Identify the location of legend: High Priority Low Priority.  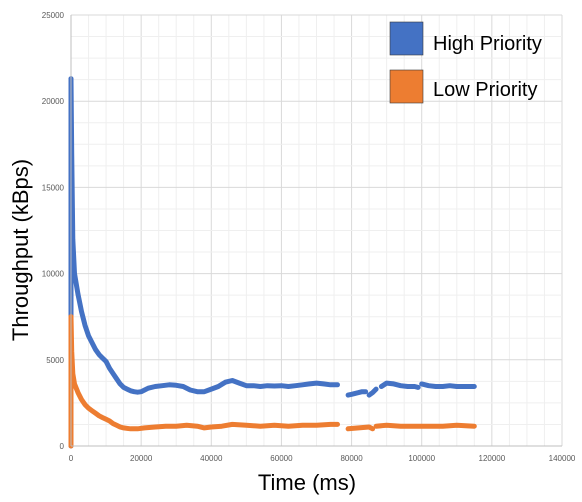
(465, 62).